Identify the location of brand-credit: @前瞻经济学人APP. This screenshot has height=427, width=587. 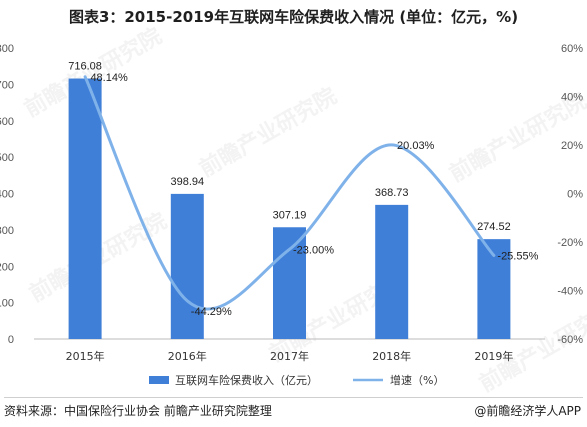
(527, 411).